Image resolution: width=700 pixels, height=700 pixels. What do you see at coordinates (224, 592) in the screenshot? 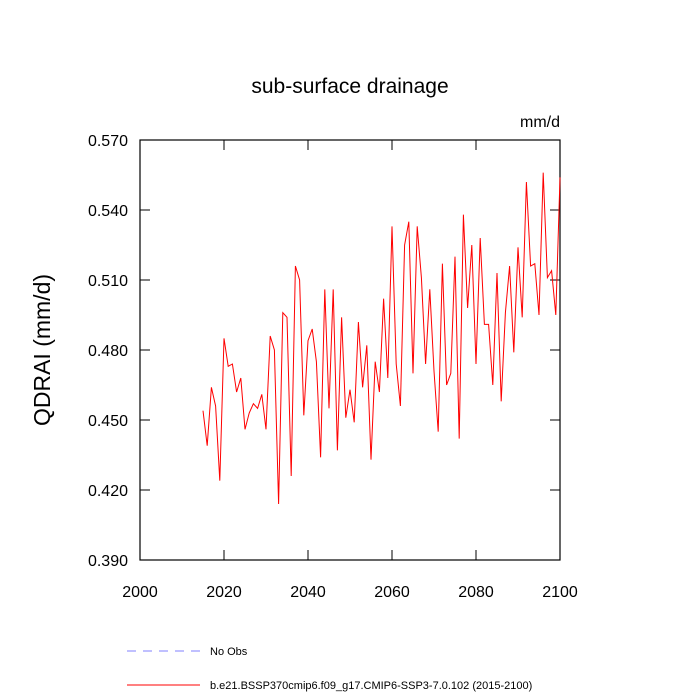
I see `x-tick-label: 2020` at bounding box center [224, 592].